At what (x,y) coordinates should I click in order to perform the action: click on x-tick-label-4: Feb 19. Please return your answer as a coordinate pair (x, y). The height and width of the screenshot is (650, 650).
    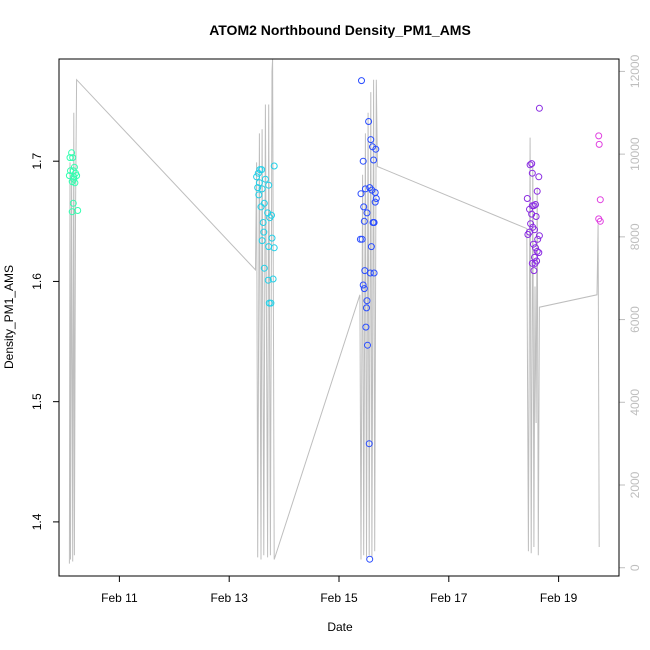
    Looking at the image, I should click on (559, 598).